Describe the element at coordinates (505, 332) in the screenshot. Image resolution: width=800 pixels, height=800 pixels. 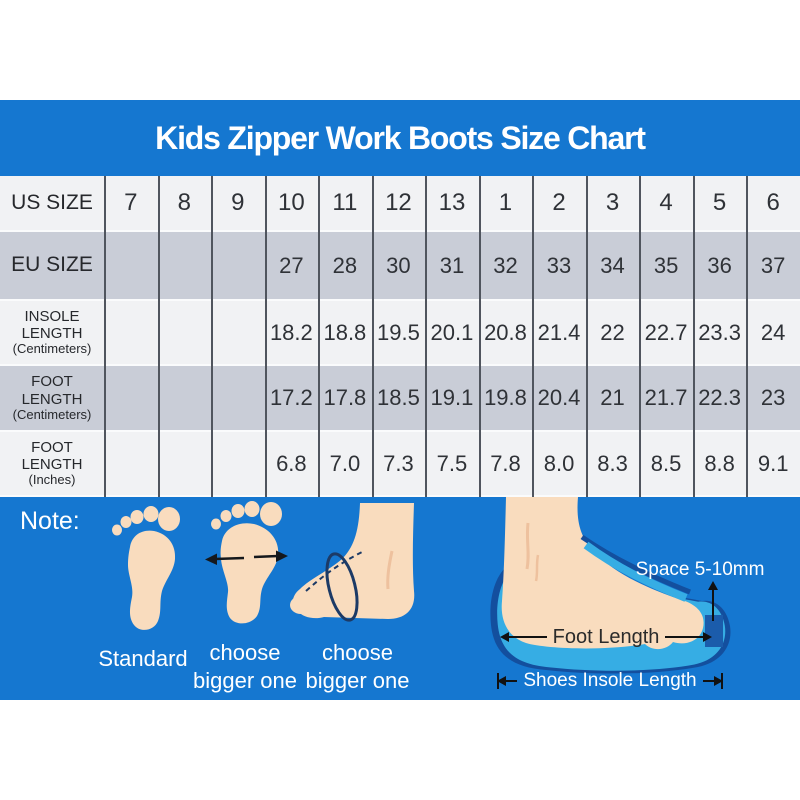
I see `table-cell: 20.8` at that location.